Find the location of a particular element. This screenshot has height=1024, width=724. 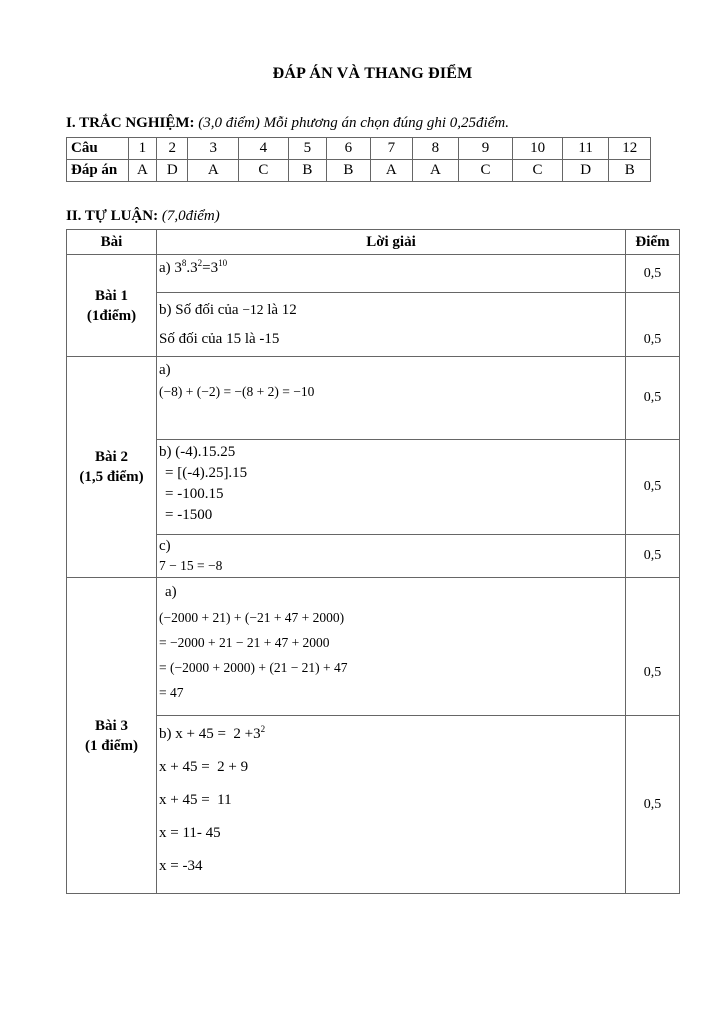

question-cell: 11 is located at coordinates (585, 148).